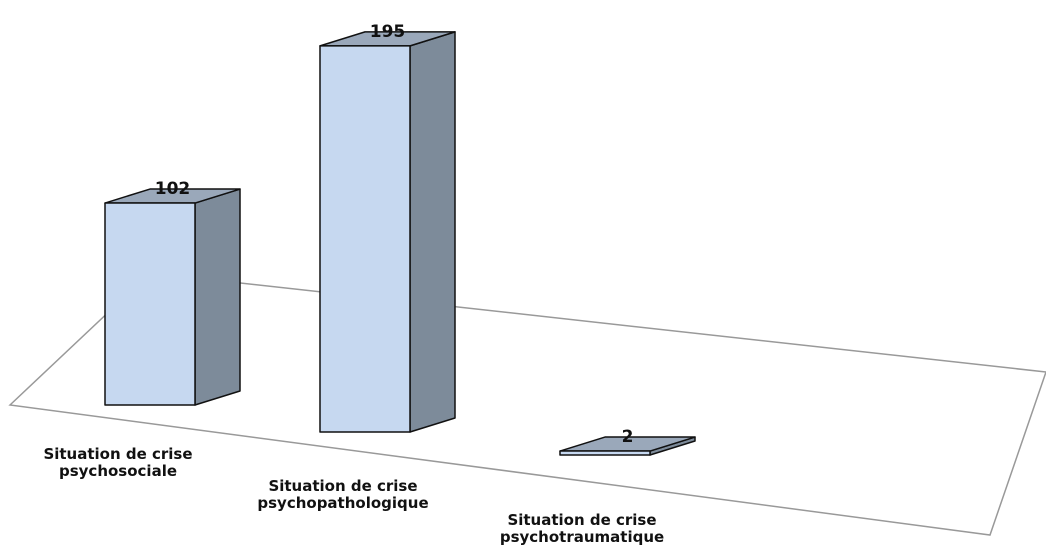 This screenshot has height=548, width=1046. I want to click on value-label: 2, so click(628, 437).